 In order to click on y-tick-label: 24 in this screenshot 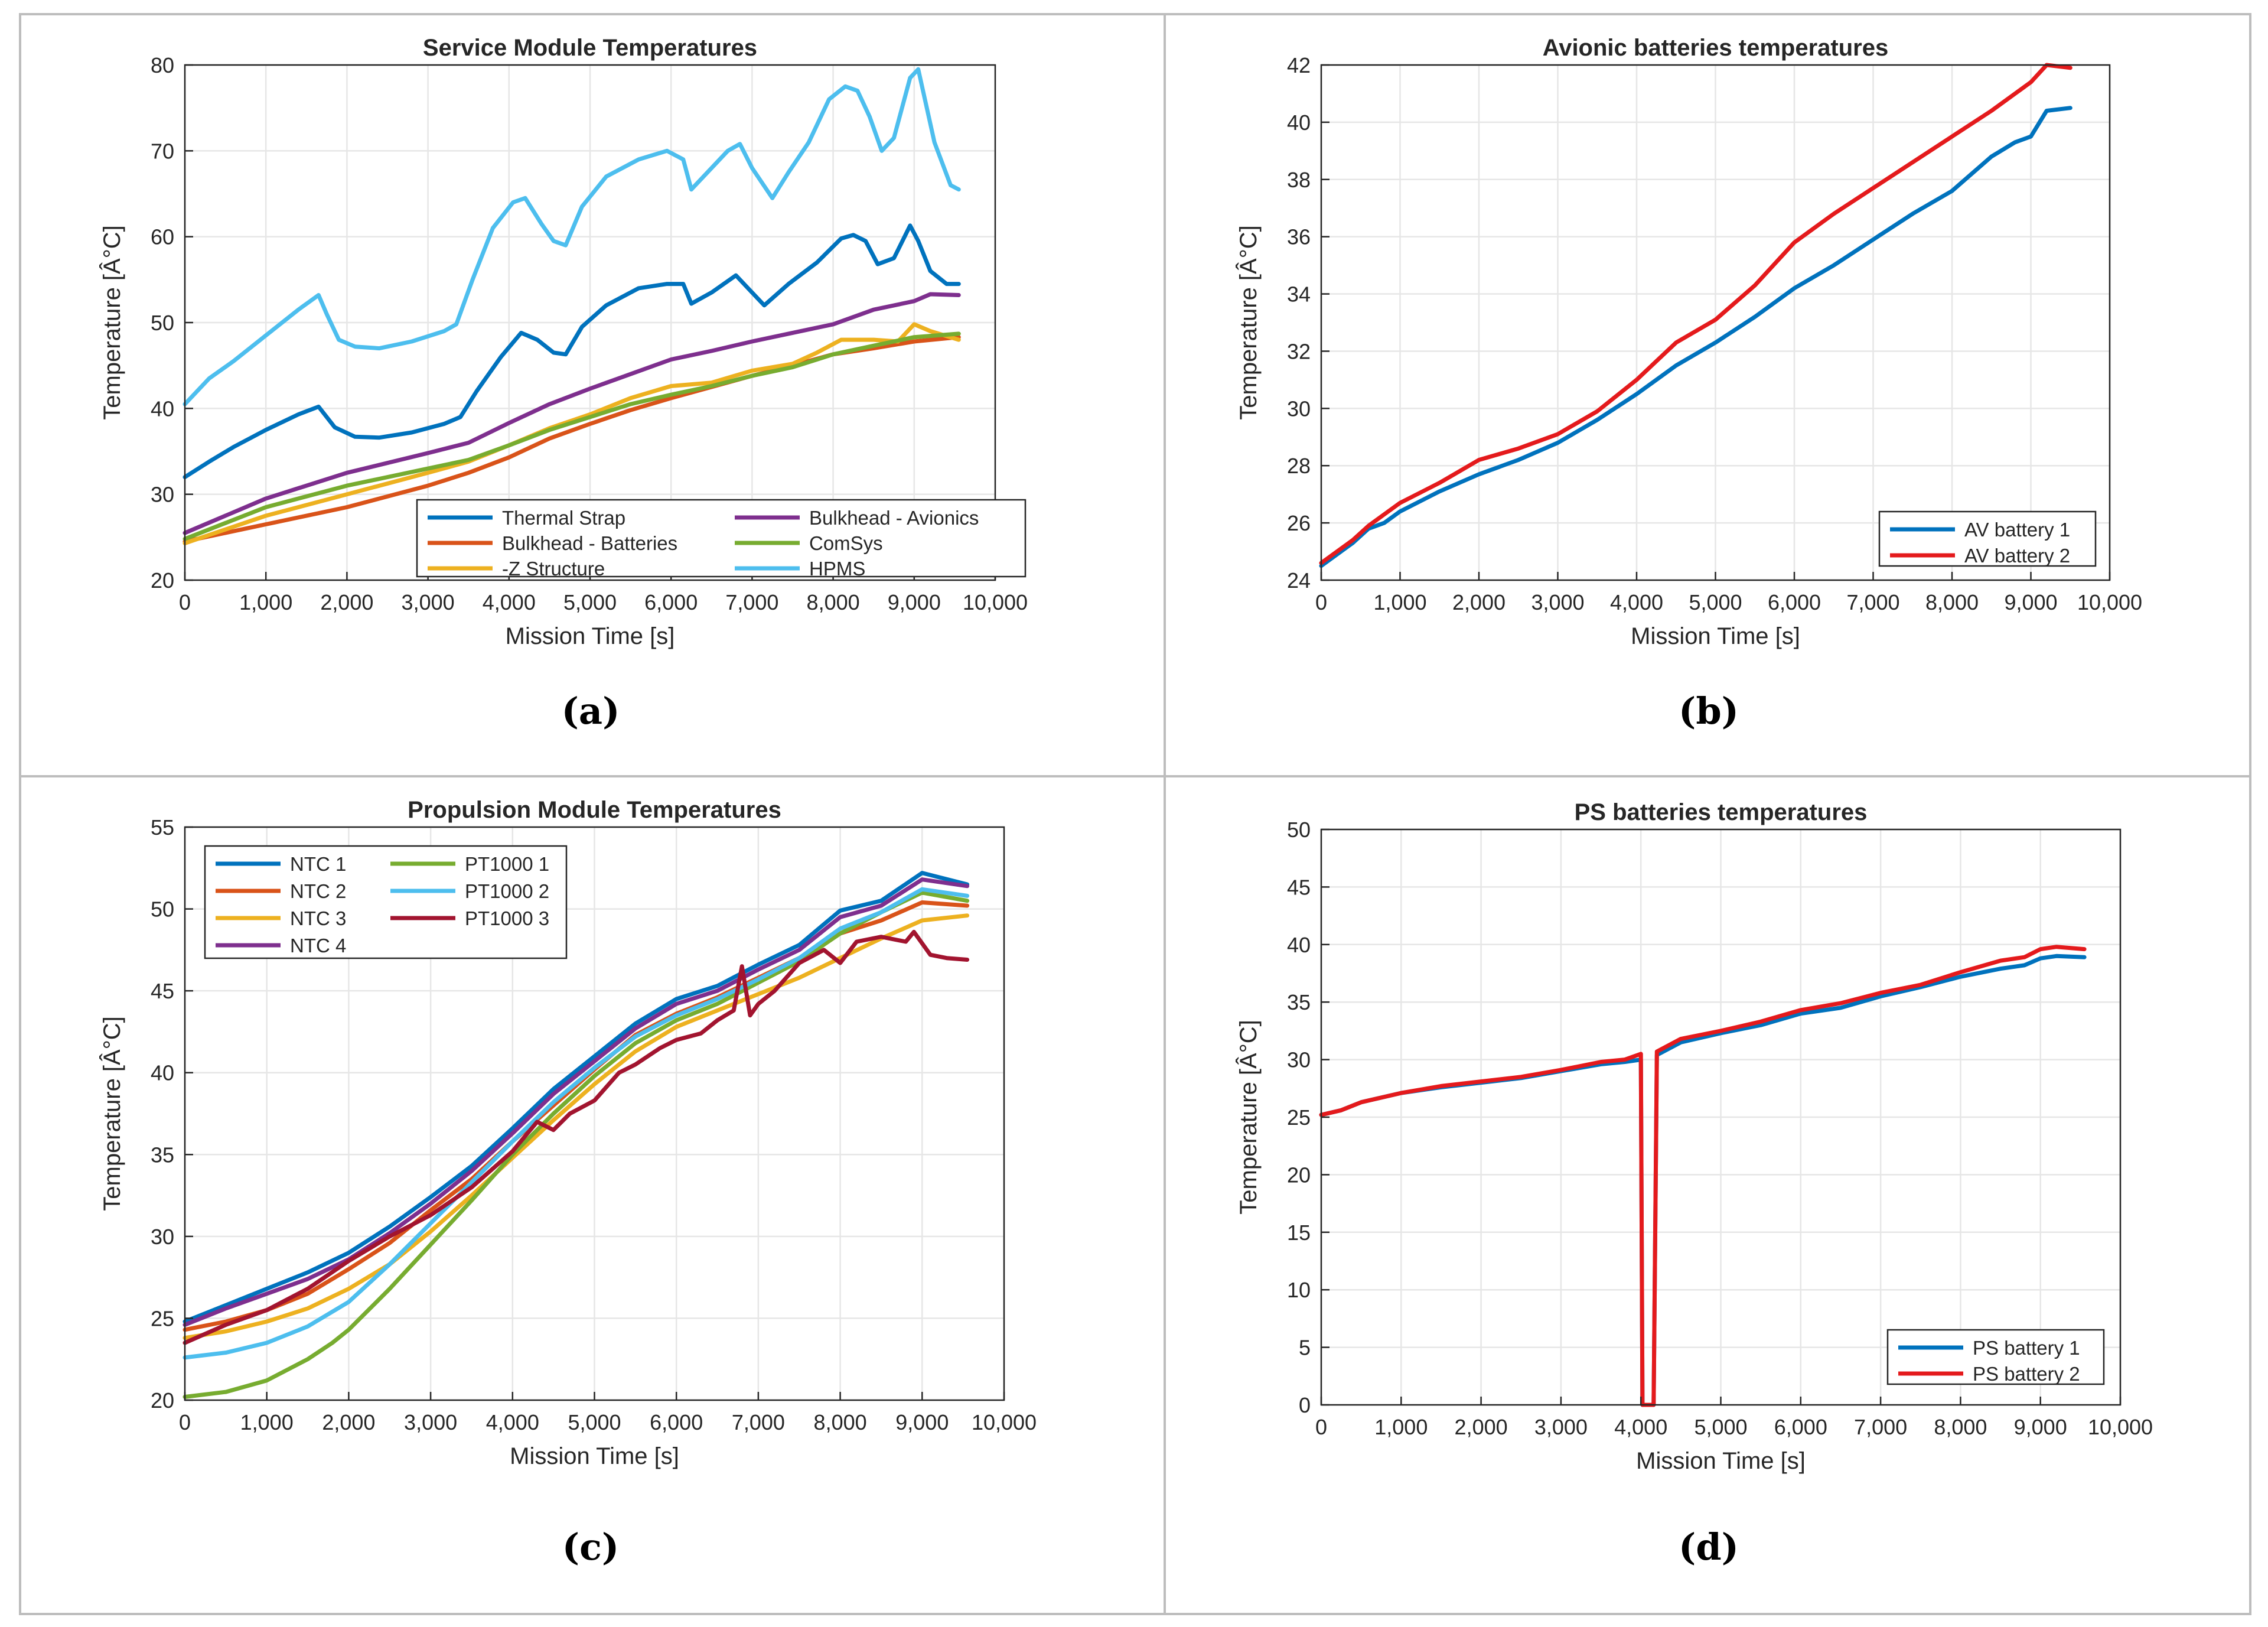, I will do `click(1299, 580)`.